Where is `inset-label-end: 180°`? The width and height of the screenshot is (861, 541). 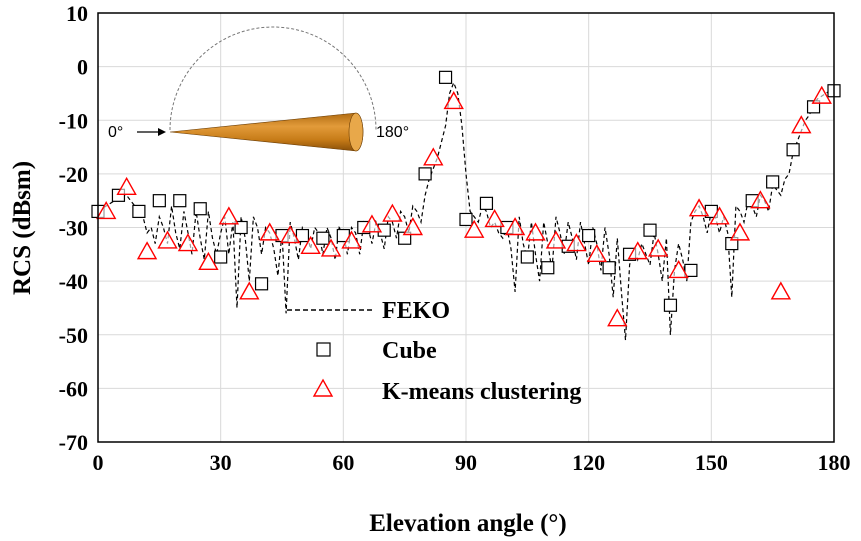 inset-label-end: 180° is located at coordinates (392, 132).